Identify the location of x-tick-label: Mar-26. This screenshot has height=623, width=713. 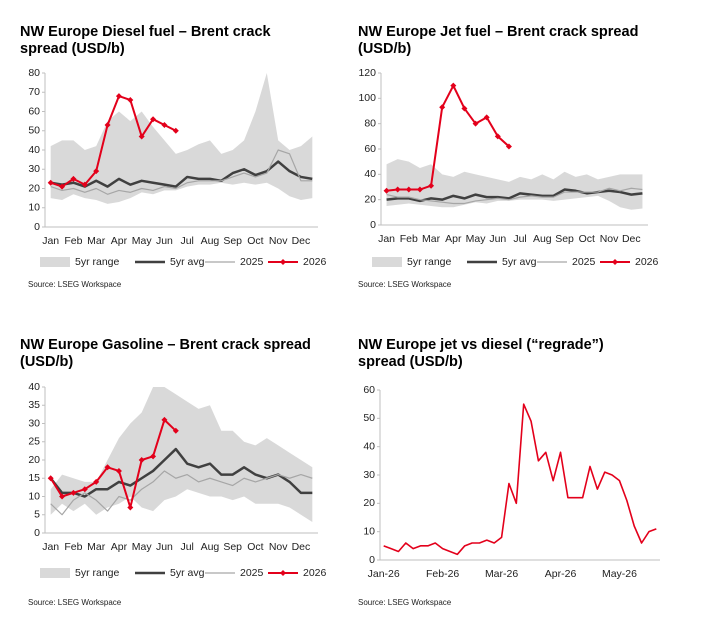
(501, 574).